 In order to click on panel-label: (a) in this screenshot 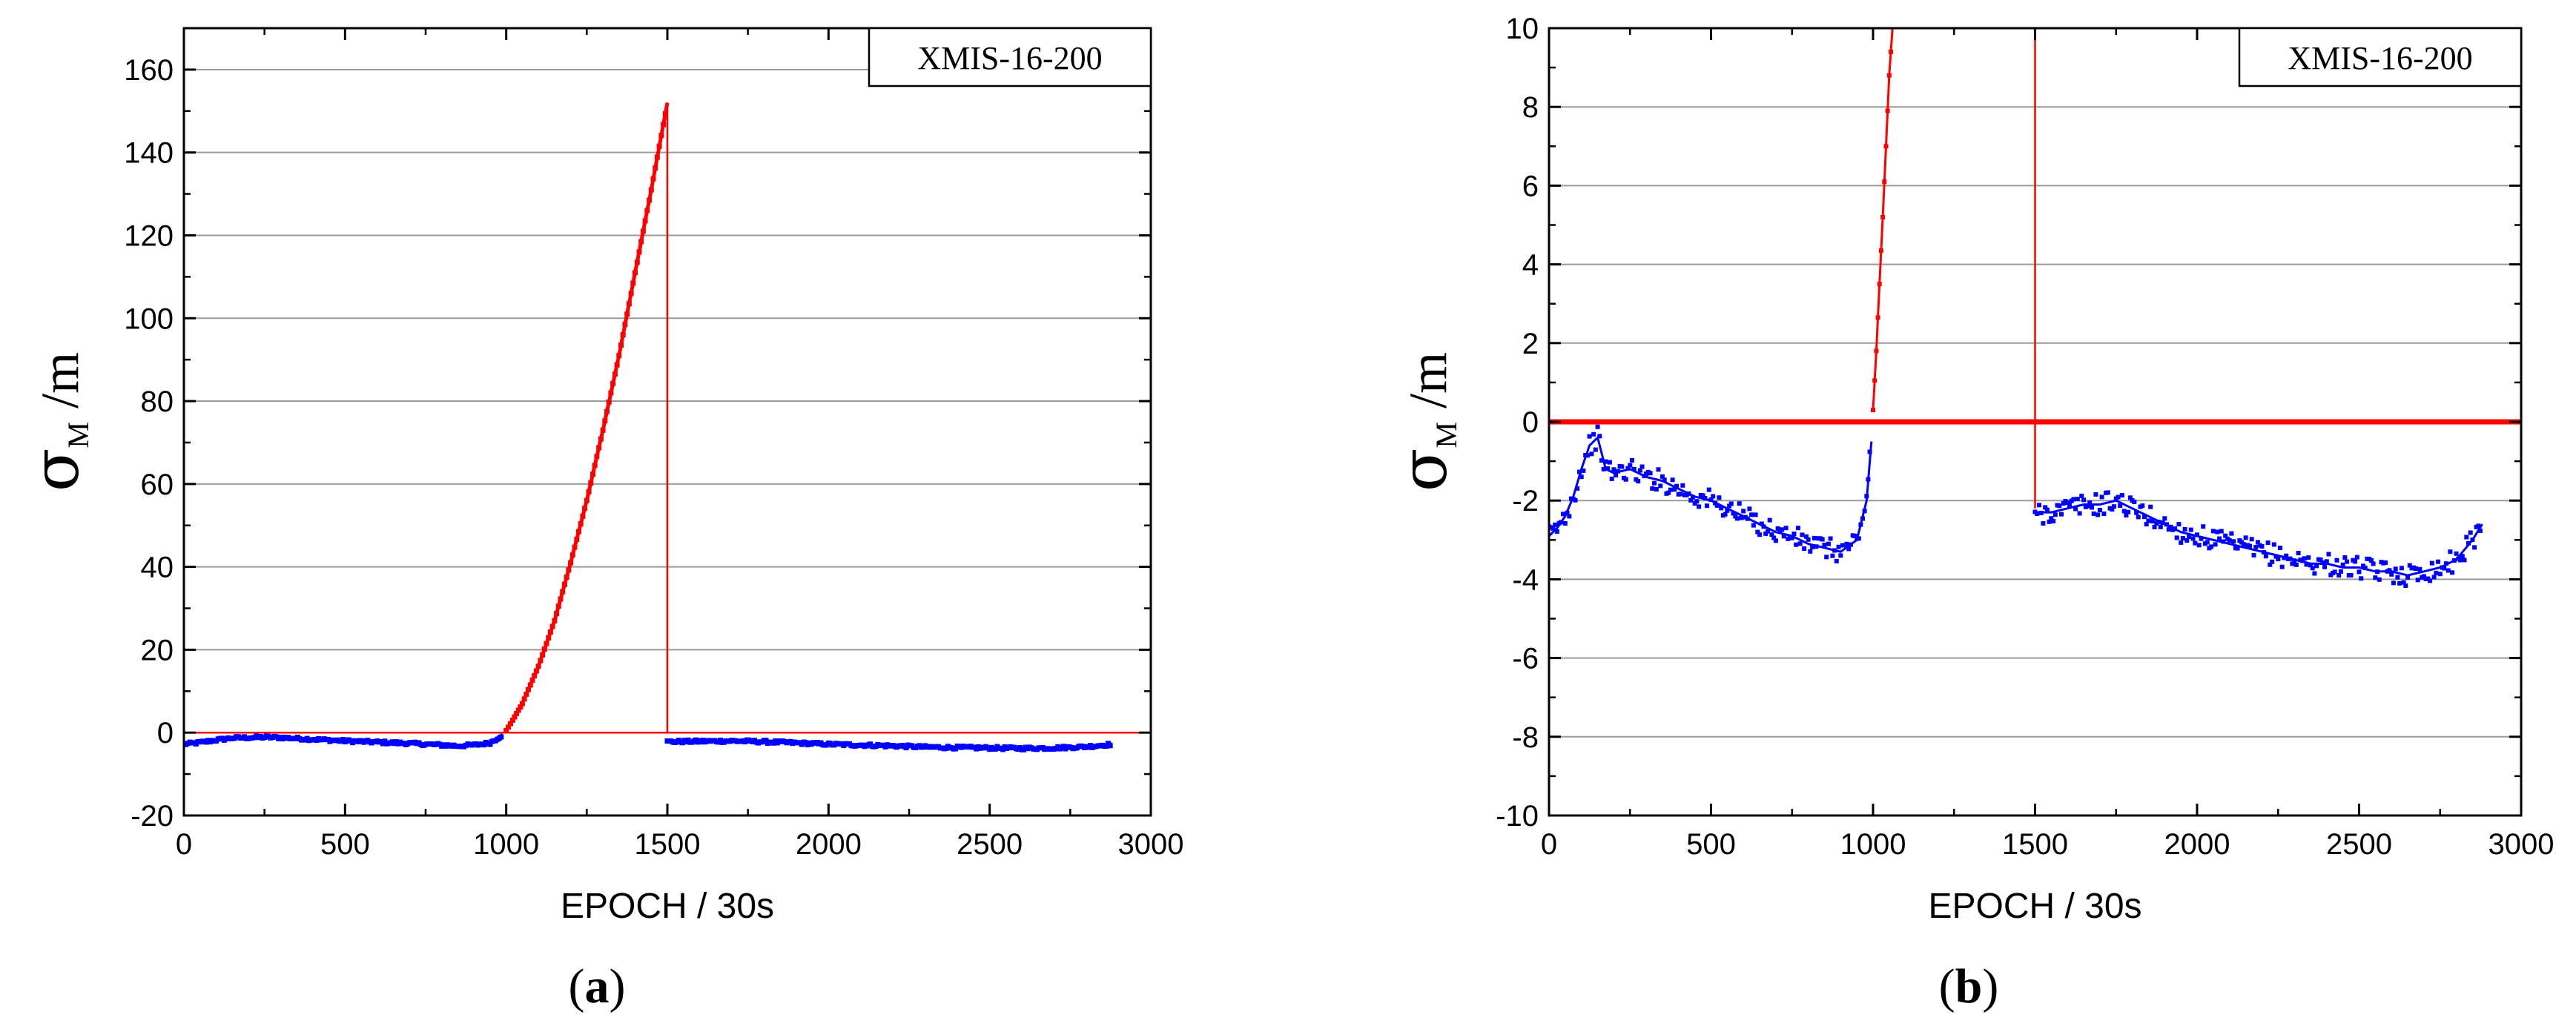, I will do `click(597, 986)`.